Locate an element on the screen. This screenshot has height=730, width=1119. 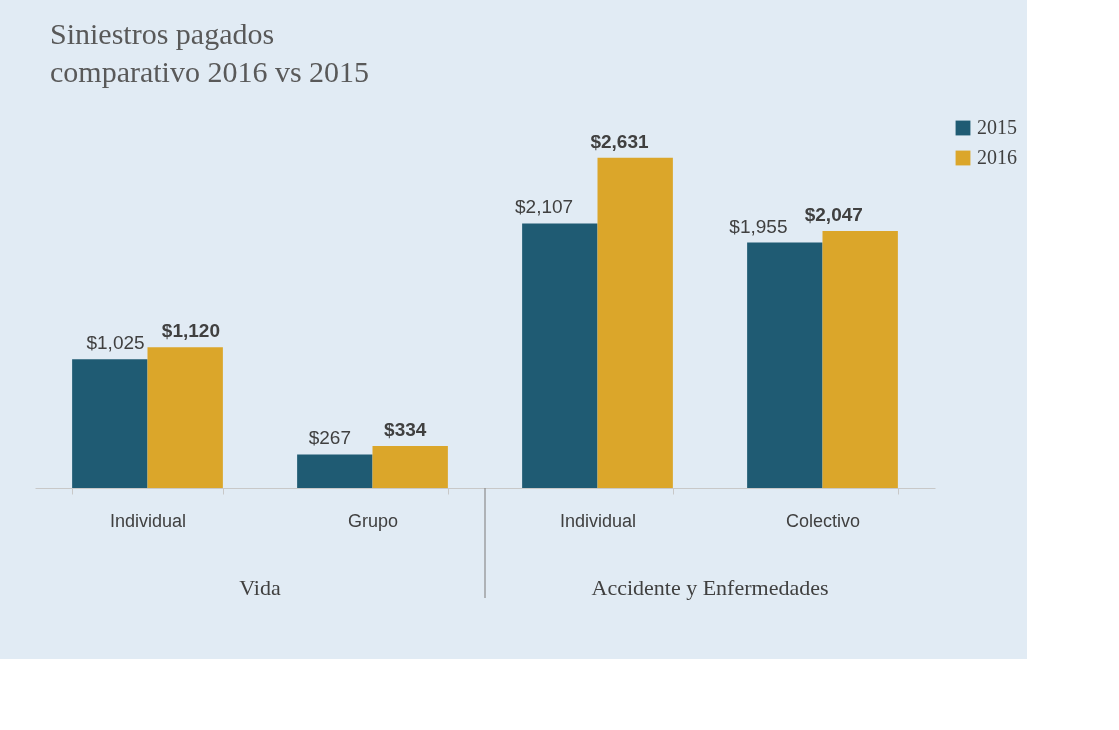
data-label: $2,107 is located at coordinates (544, 207).